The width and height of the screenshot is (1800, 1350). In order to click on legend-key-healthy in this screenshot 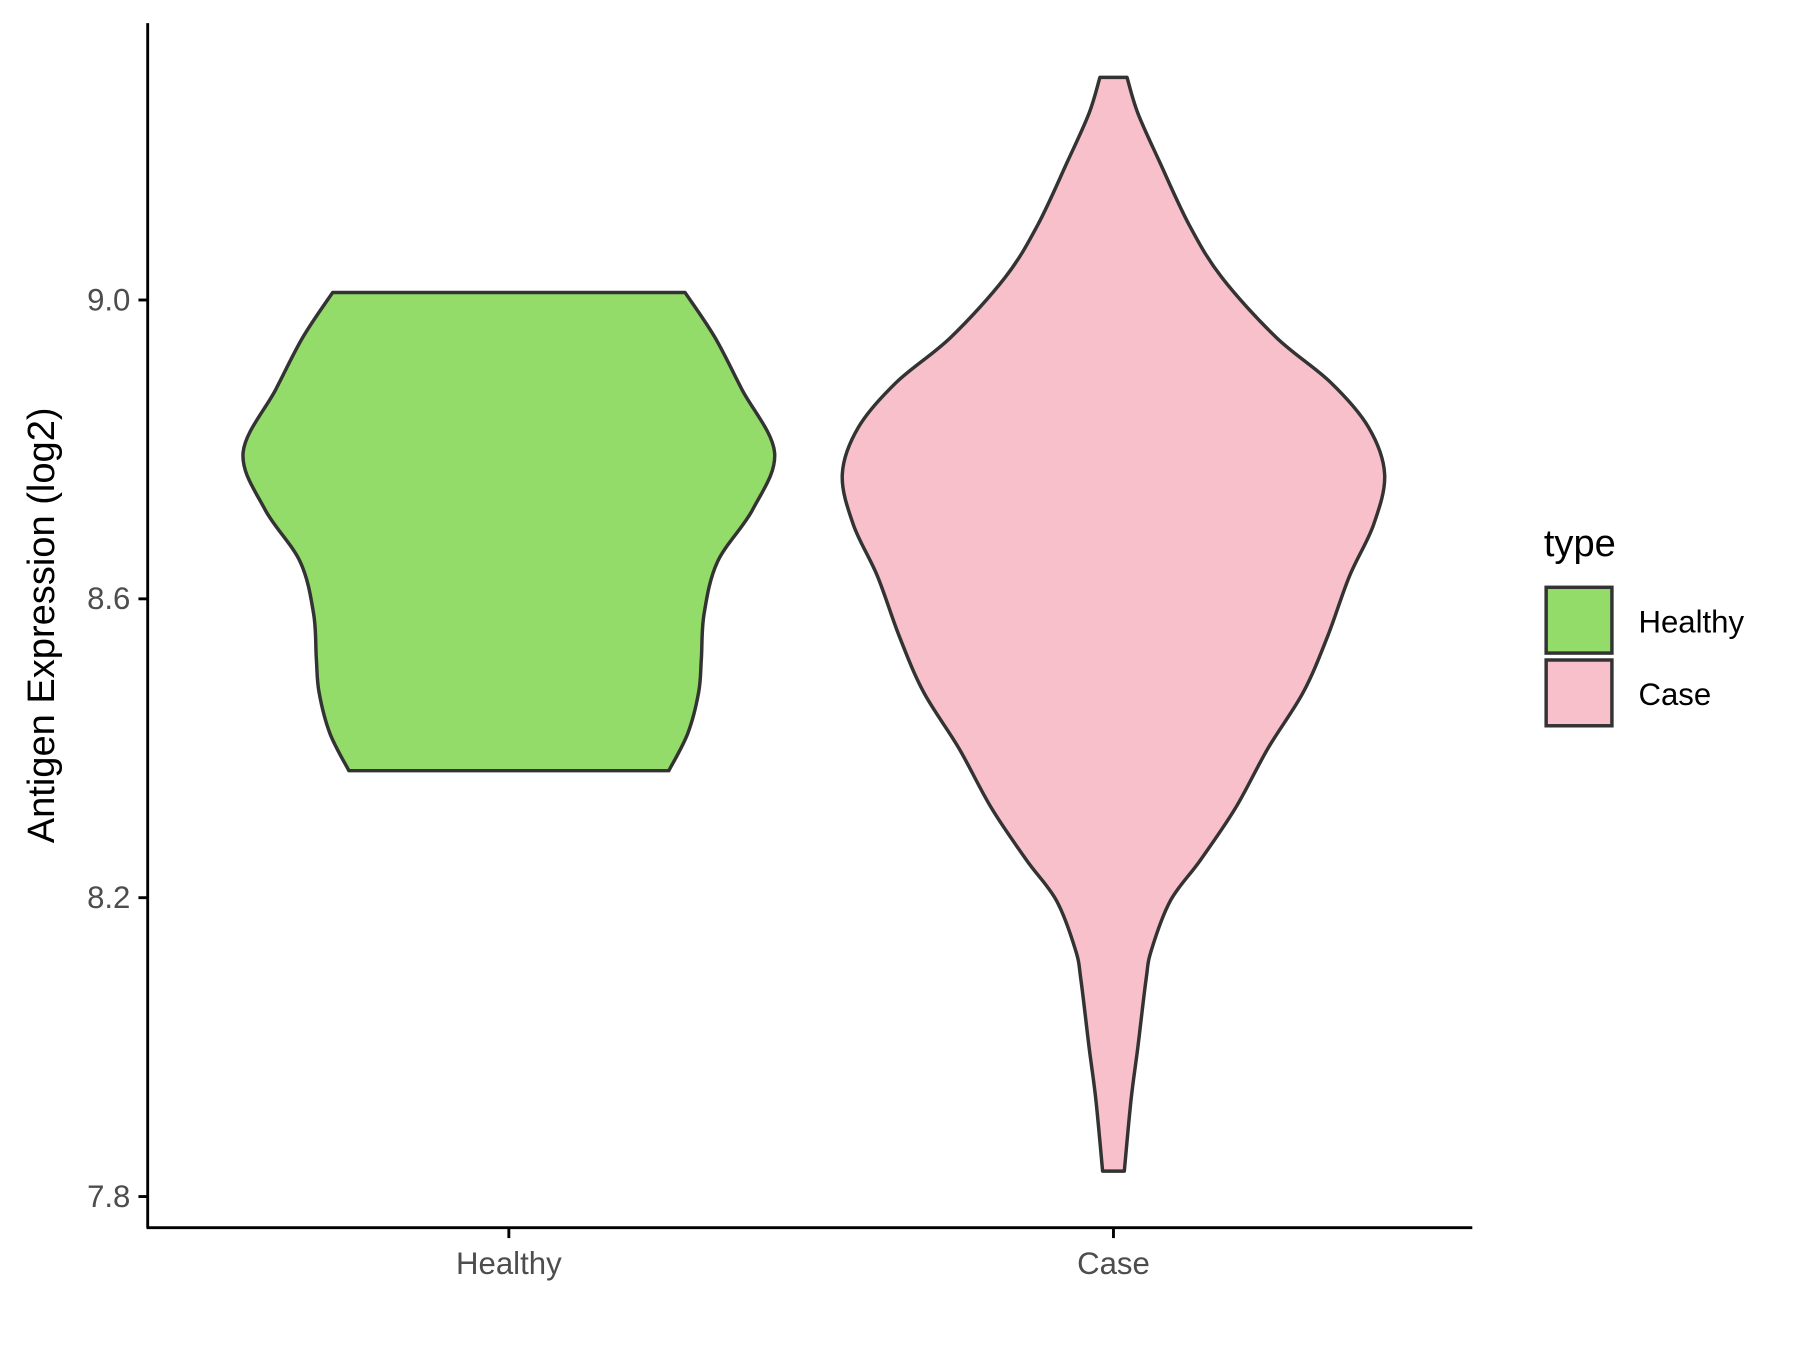, I will do `click(1579, 620)`.